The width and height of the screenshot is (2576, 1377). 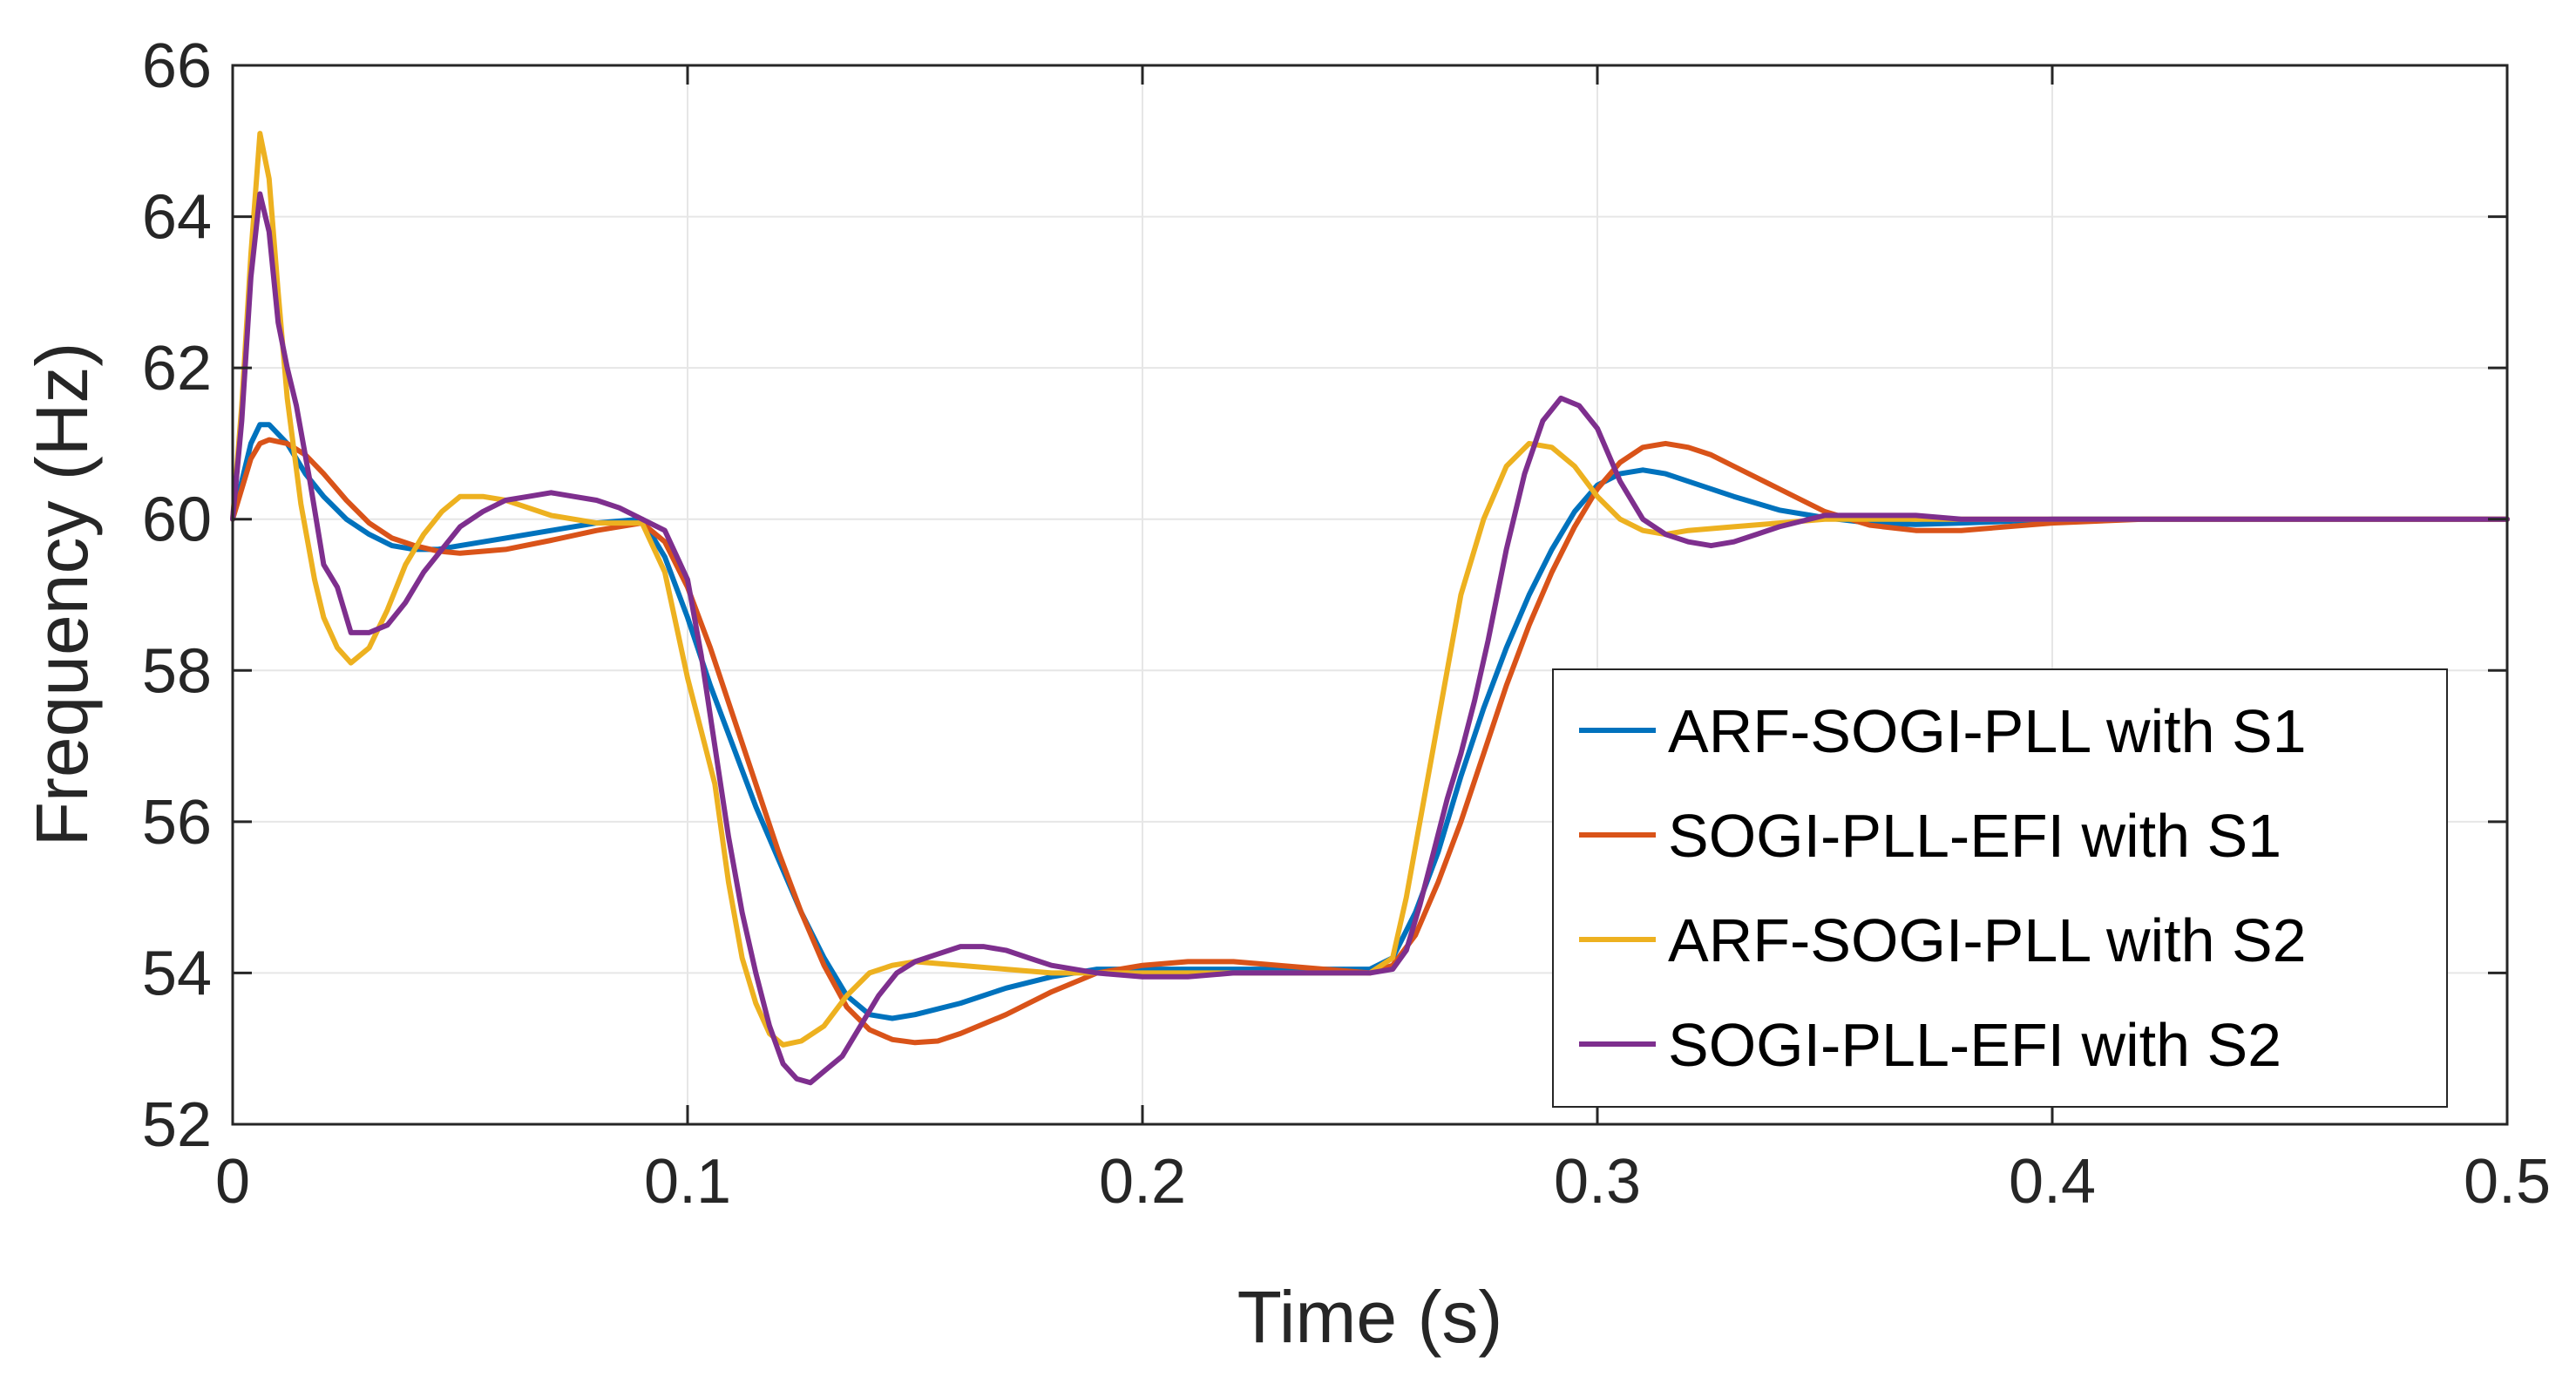 I want to click on x-tick-label: 0.5, so click(x=2508, y=1182).